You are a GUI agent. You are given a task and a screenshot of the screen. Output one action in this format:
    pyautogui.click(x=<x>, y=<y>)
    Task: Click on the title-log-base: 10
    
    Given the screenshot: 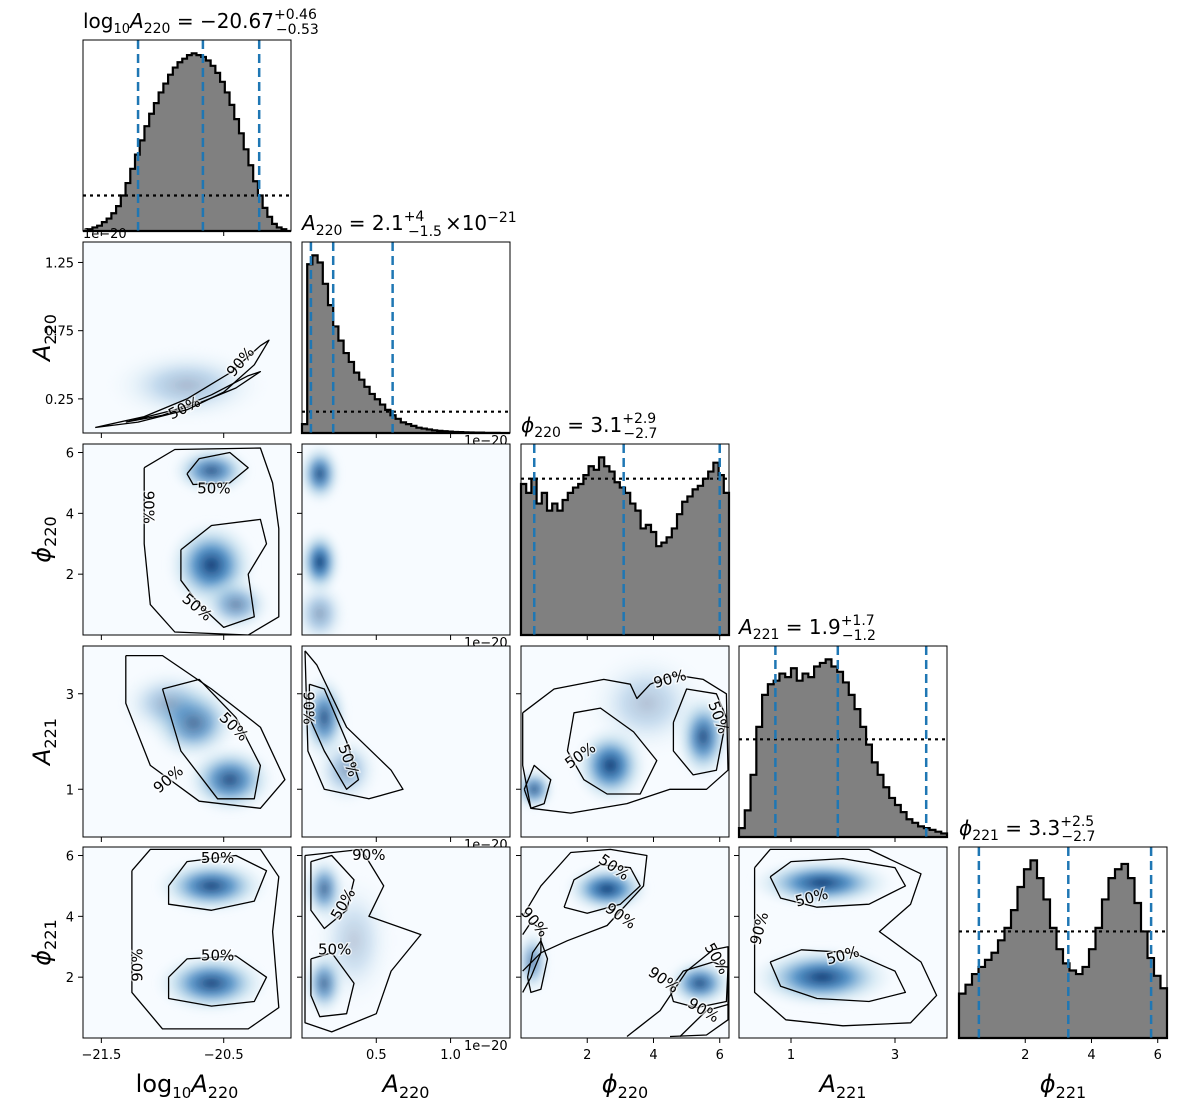 What is the action you would take?
    pyautogui.click(x=122, y=29)
    